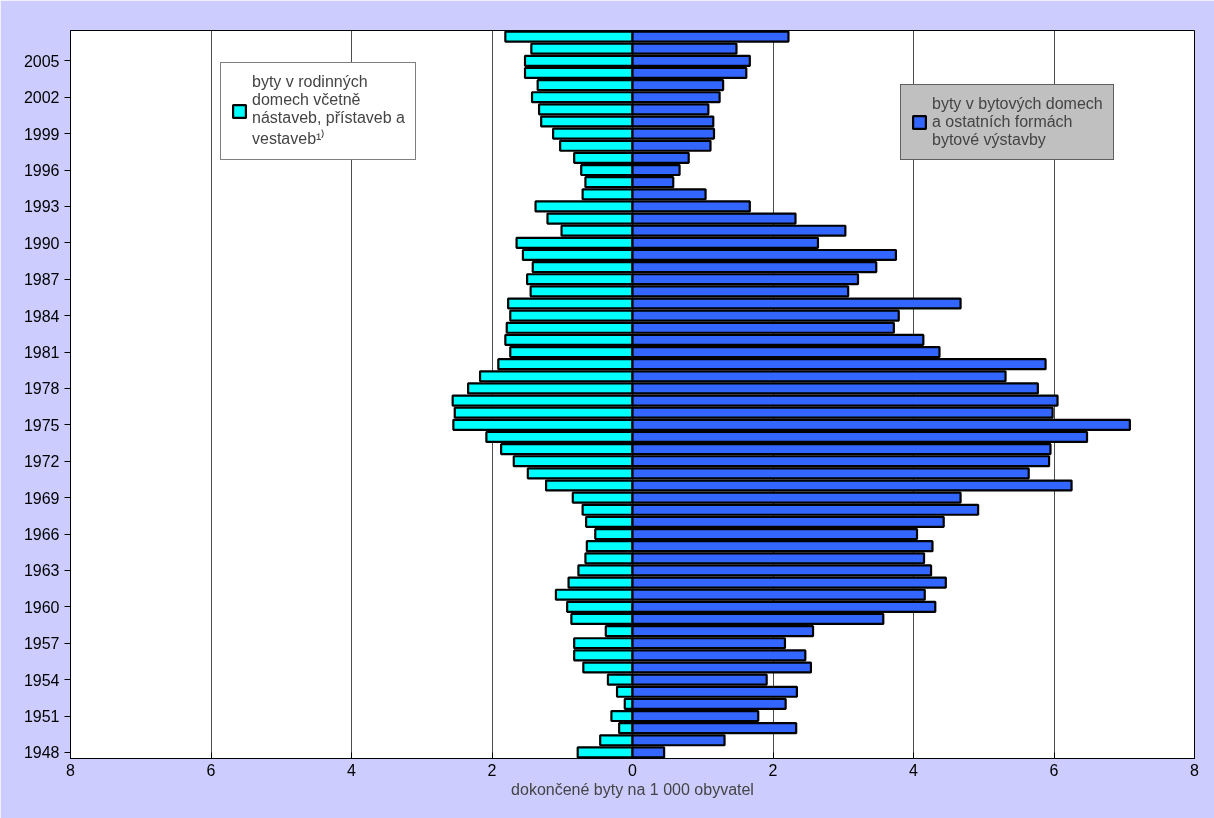  Describe the element at coordinates (41, 280) in the screenshot. I see `y-tick-label: 1987` at that location.